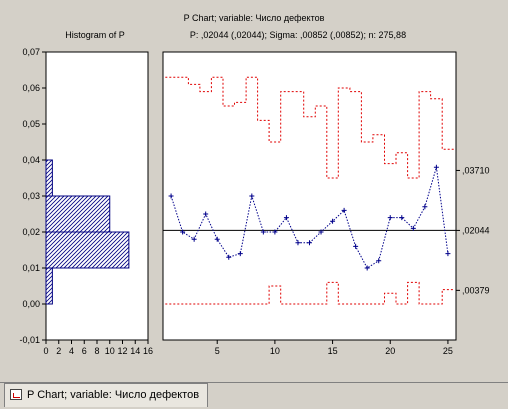 This screenshot has height=409, width=508. I want to click on hist-x-tick-label: 10, so click(110, 351).